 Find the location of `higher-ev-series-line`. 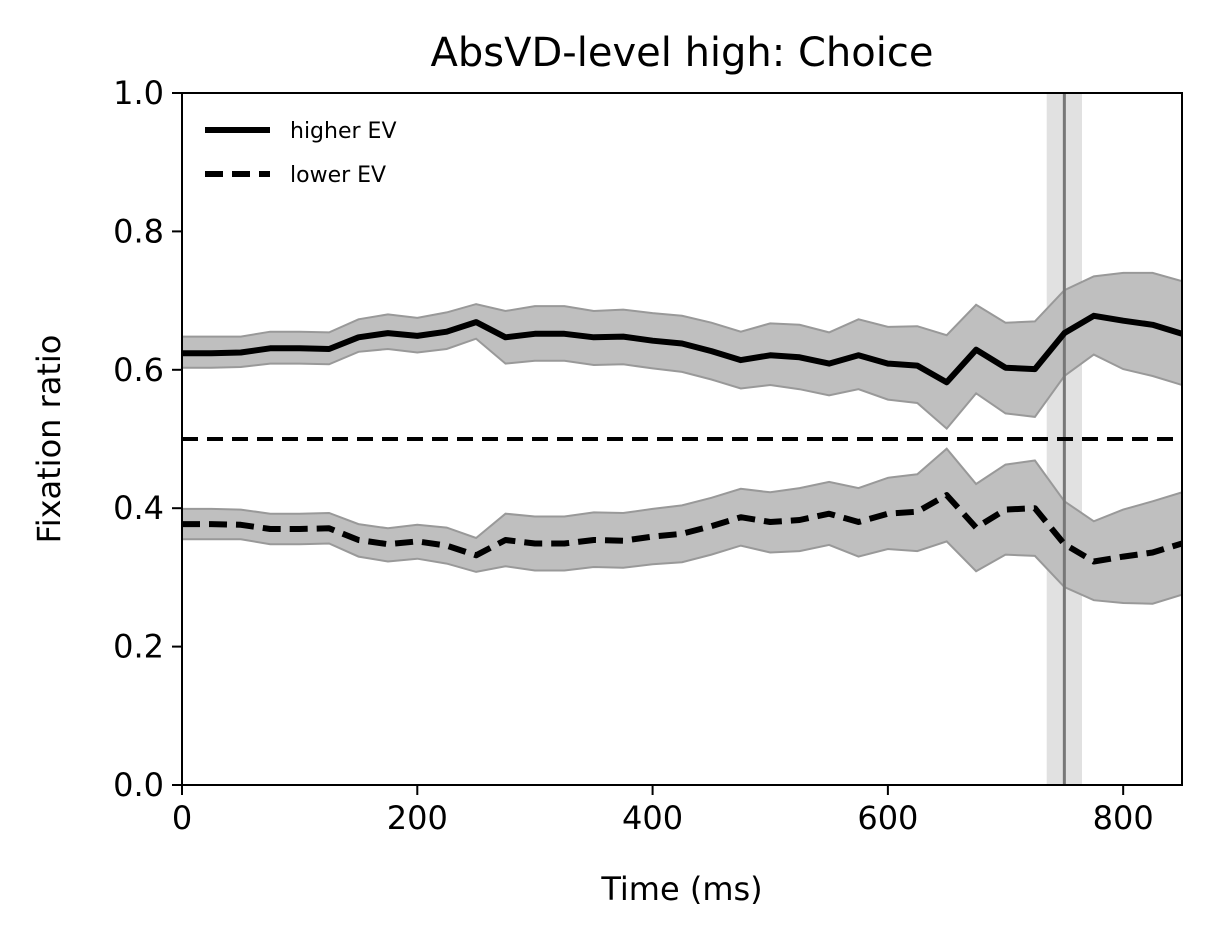

higher-ev-series-line is located at coordinates (682, 349).